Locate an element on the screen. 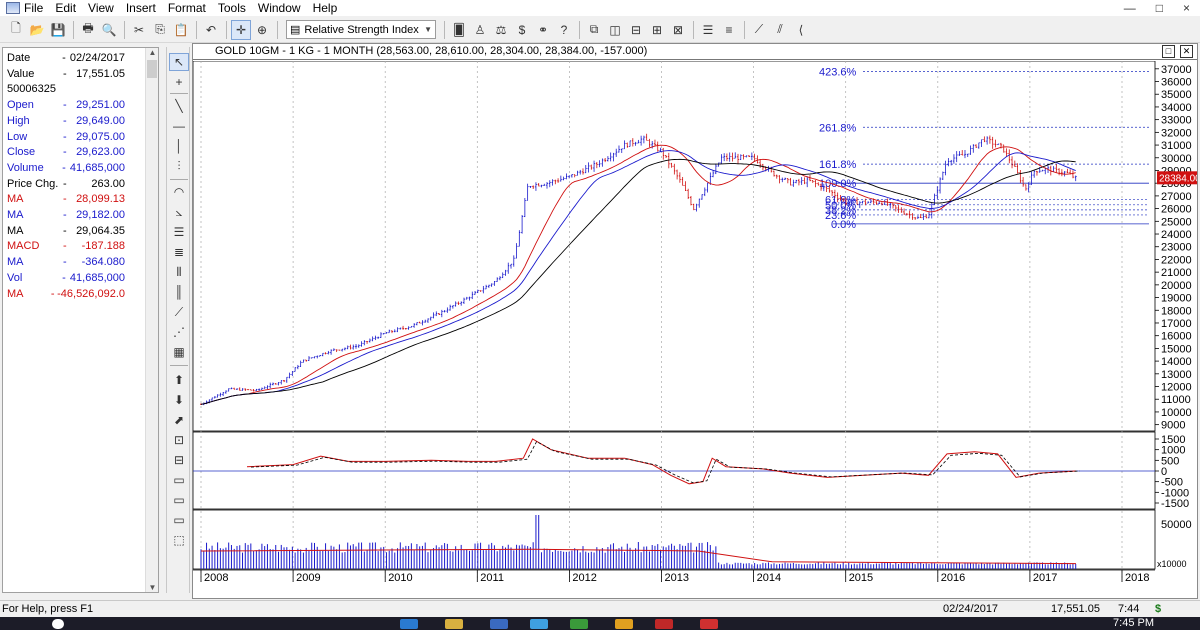 This screenshot has width=1200, height=630. buy-arrow-icon: ⬆ is located at coordinates (179, 380).